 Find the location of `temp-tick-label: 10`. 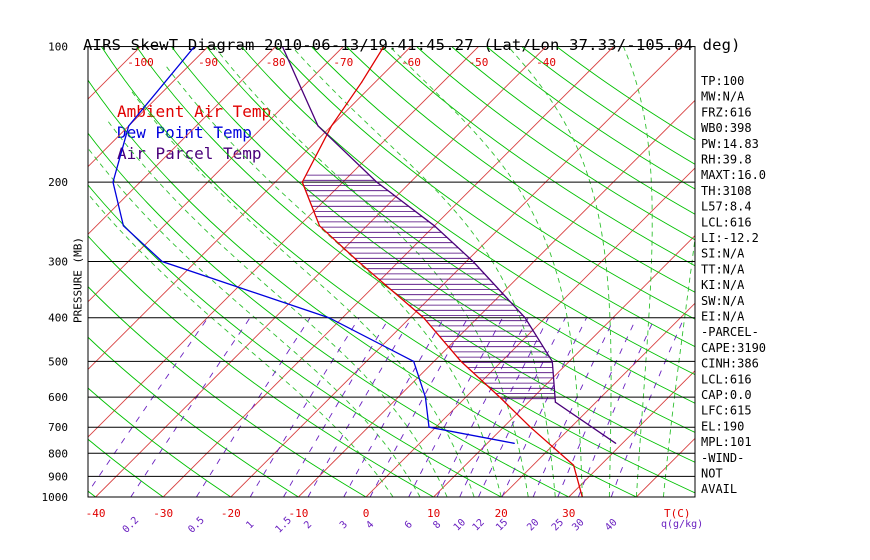

temp-tick-label: 10 is located at coordinates (433, 513).